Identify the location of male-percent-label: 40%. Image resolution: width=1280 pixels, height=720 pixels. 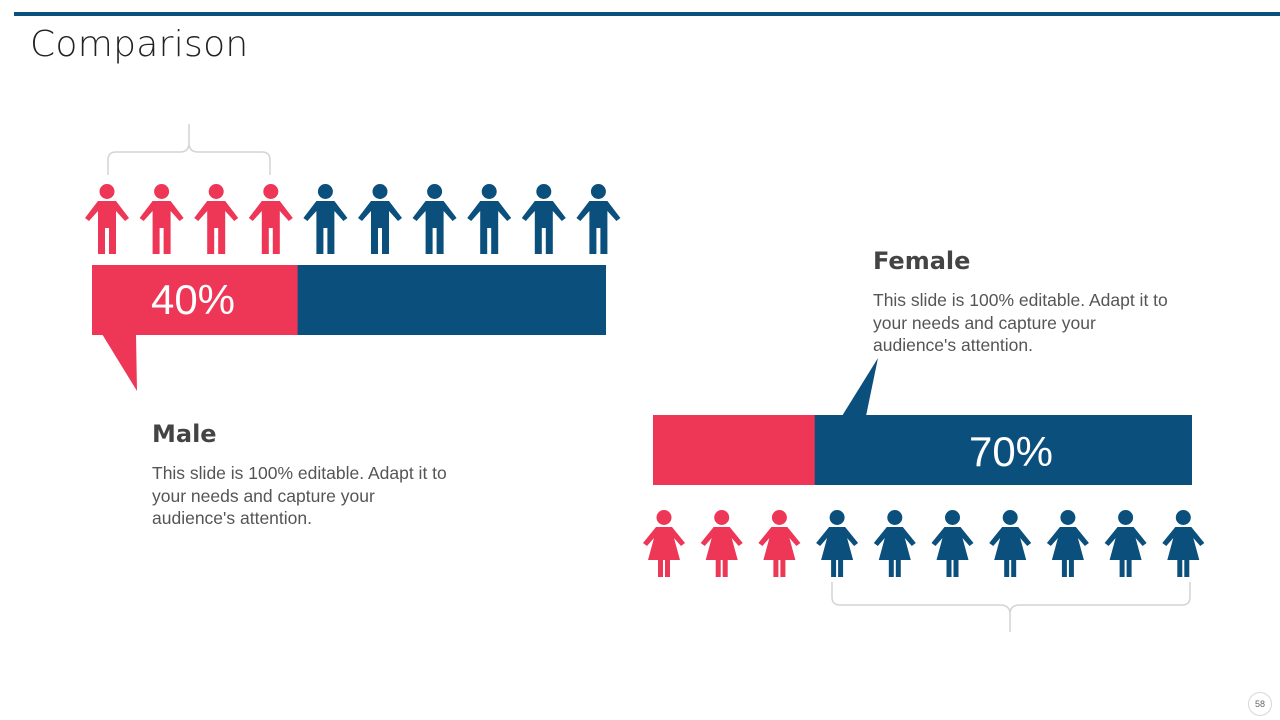
(193, 299).